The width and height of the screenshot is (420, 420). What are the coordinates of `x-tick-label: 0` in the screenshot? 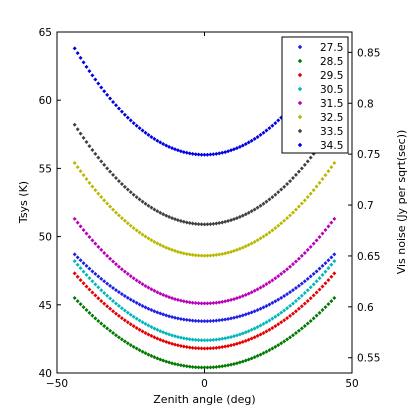 It's located at (204, 384).